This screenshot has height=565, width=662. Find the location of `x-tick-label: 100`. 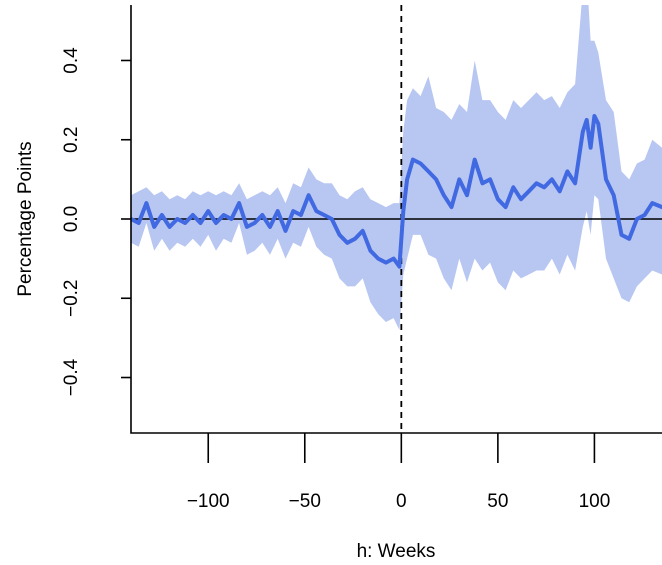

x-tick-label: 100 is located at coordinates (595, 501).